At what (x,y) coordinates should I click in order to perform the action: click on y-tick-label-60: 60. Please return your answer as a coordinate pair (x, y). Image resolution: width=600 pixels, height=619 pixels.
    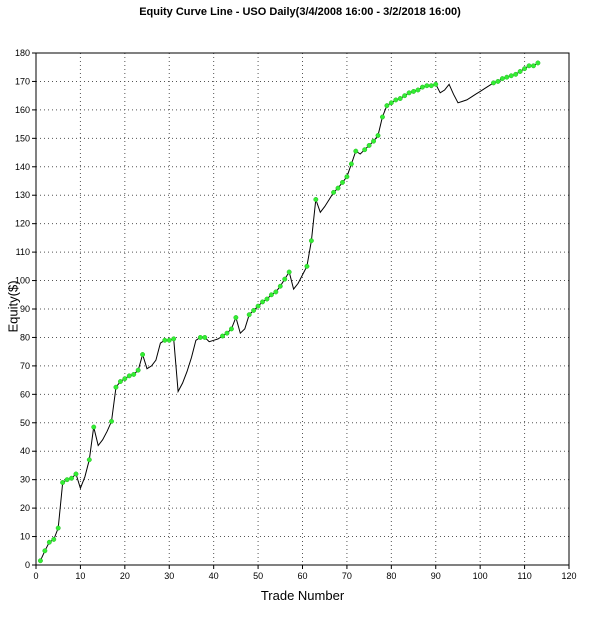
    Looking at the image, I should click on (25, 394).